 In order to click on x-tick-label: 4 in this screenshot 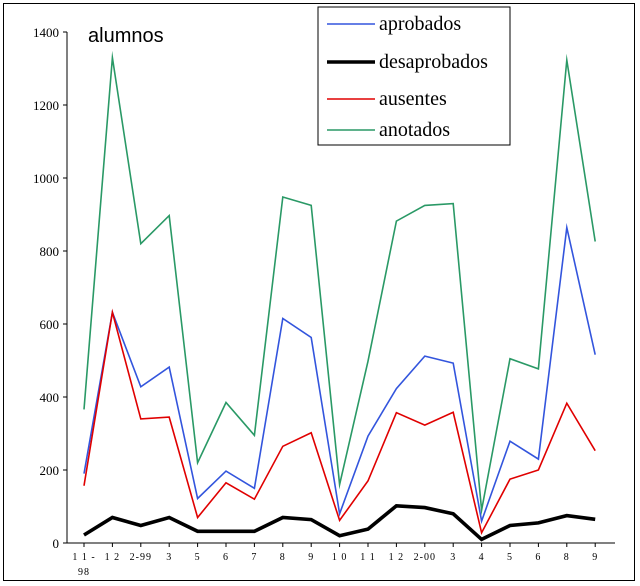, I will do `click(482, 557)`.